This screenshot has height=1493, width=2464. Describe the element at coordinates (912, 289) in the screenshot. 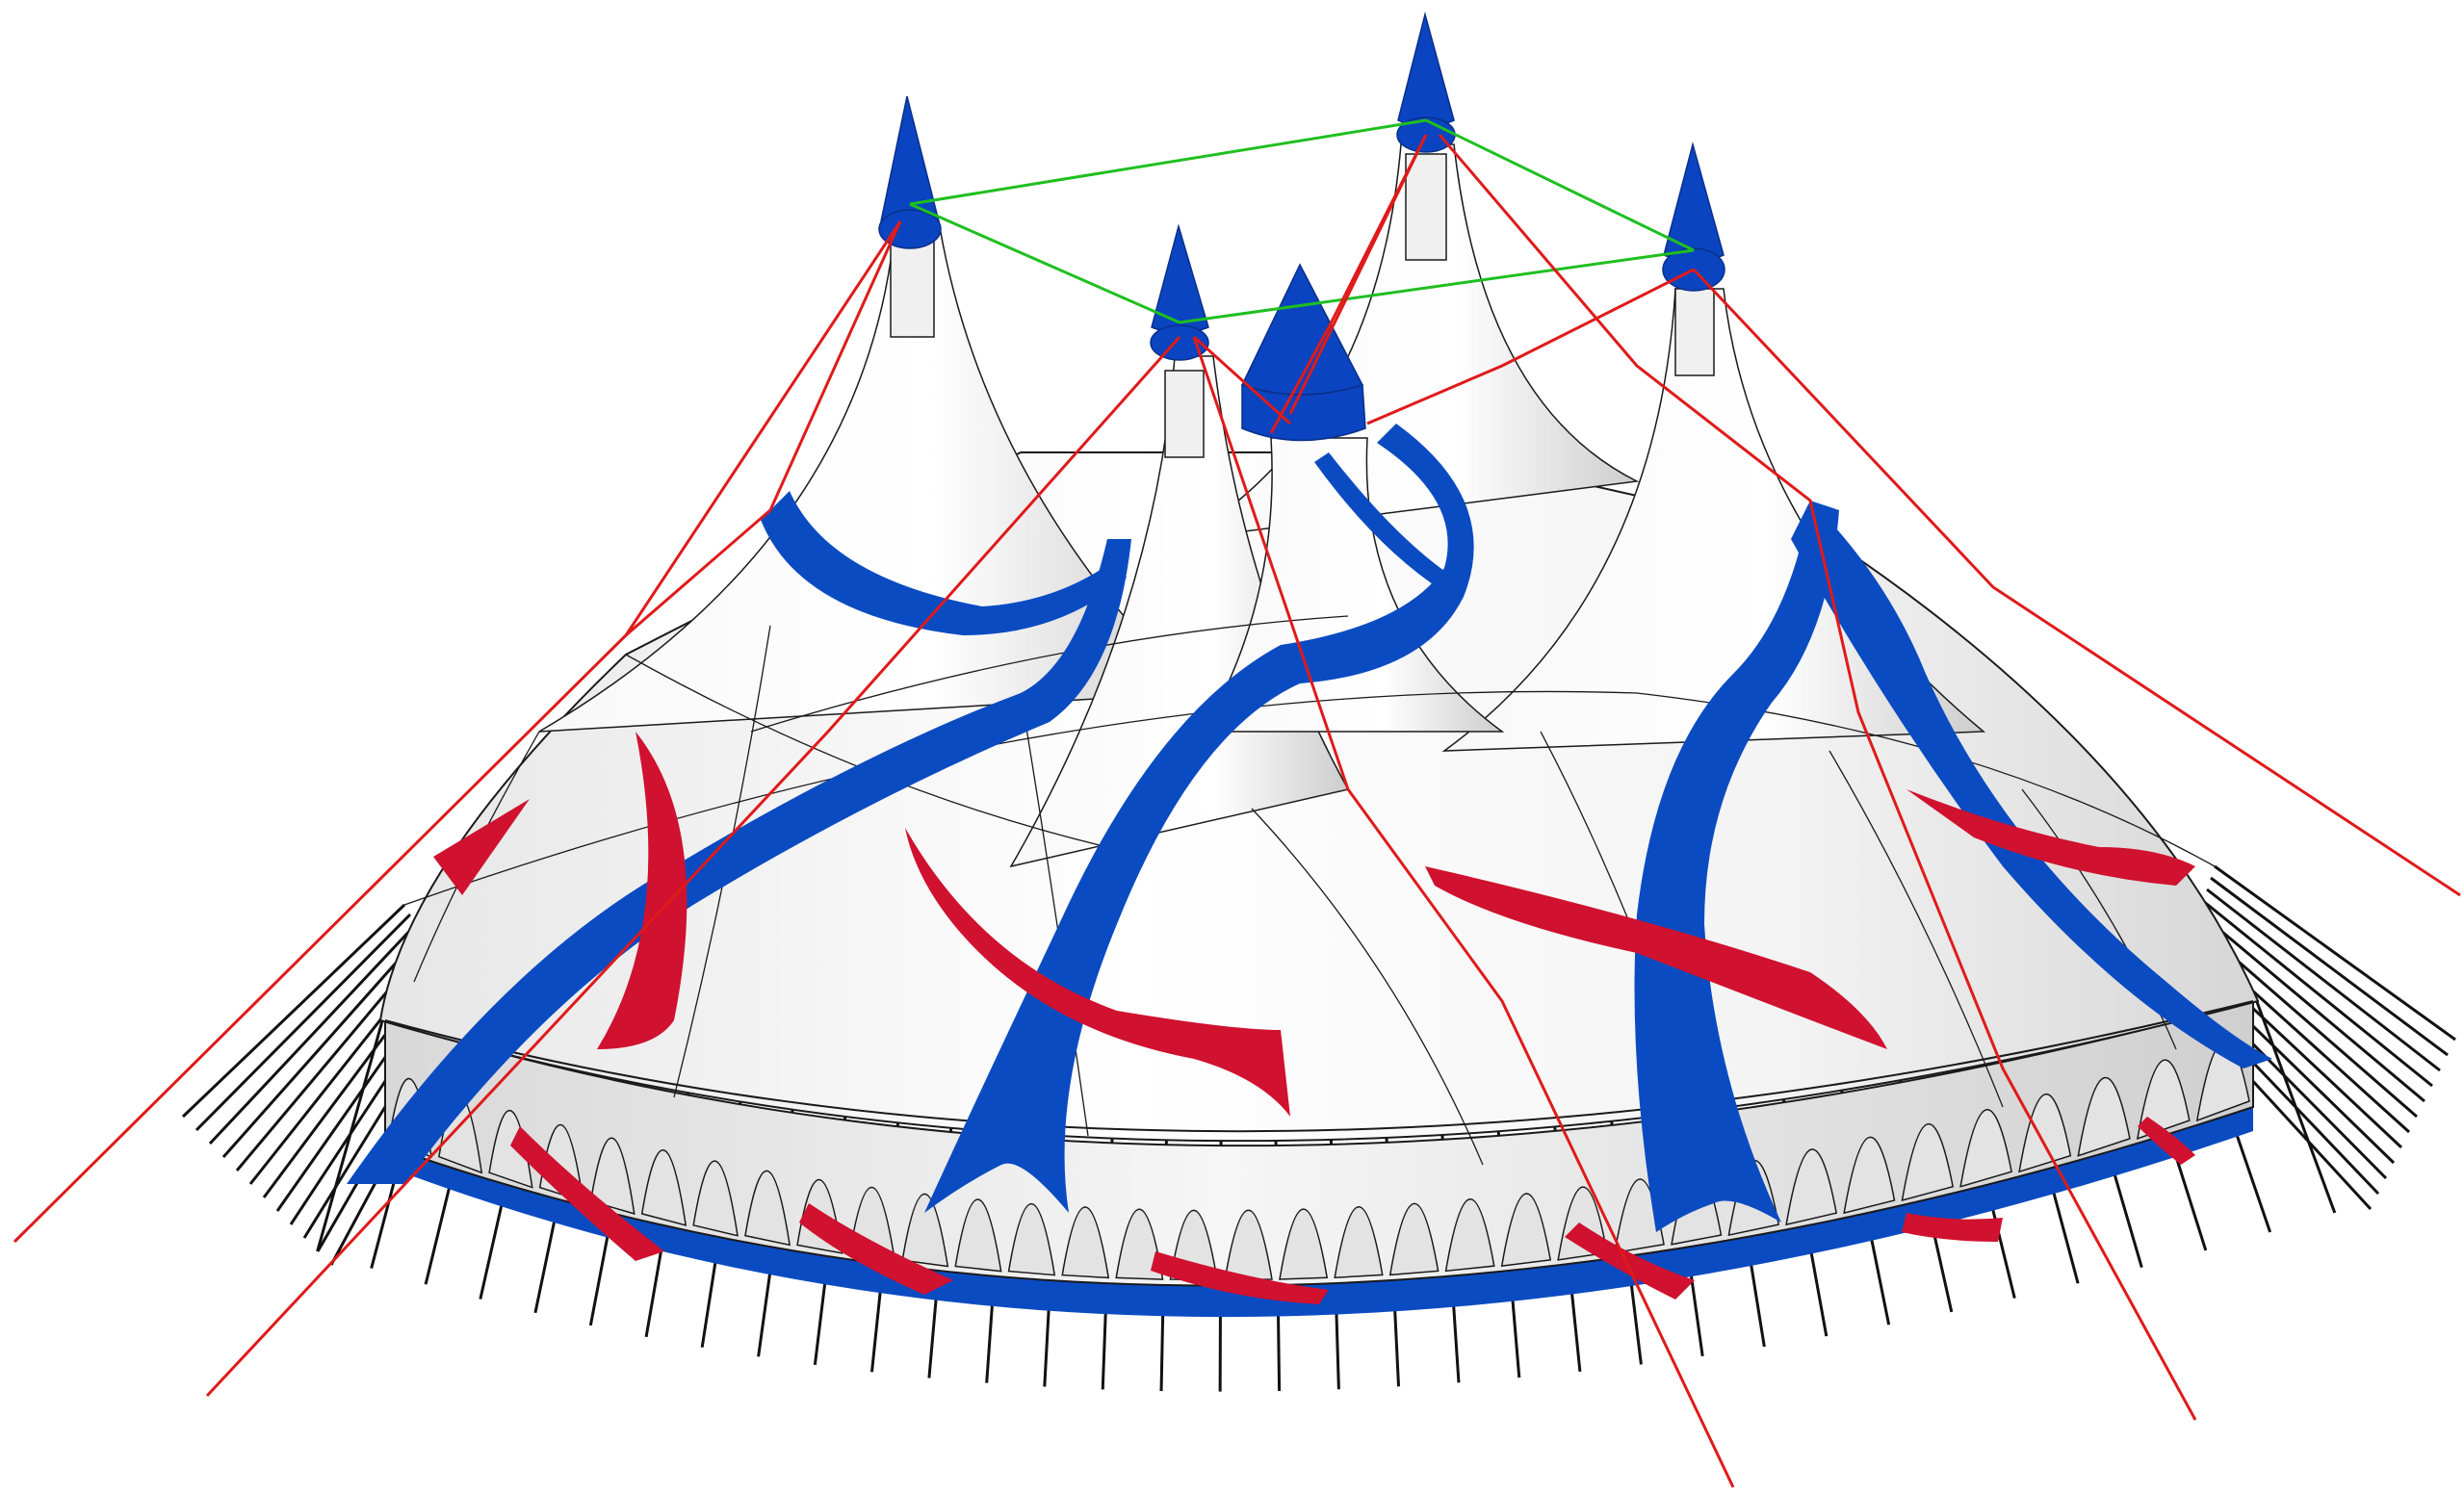

I see `mast-shaft-left` at that location.